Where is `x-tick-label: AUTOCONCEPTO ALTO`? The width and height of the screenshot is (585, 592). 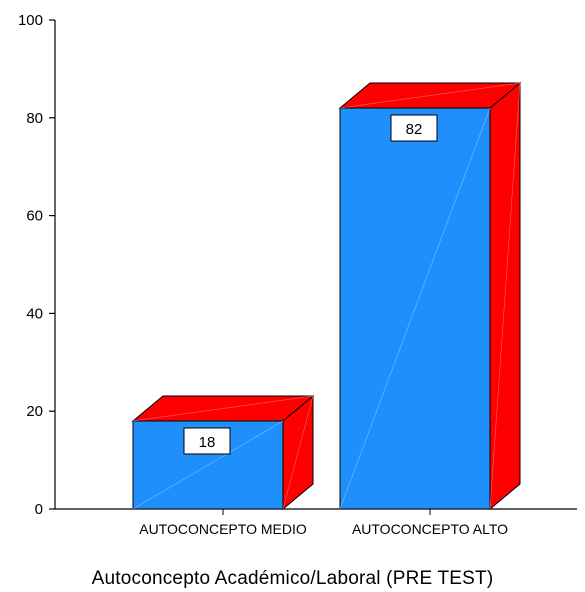
x-tick-label: AUTOCONCEPTO ALTO is located at coordinates (430, 529).